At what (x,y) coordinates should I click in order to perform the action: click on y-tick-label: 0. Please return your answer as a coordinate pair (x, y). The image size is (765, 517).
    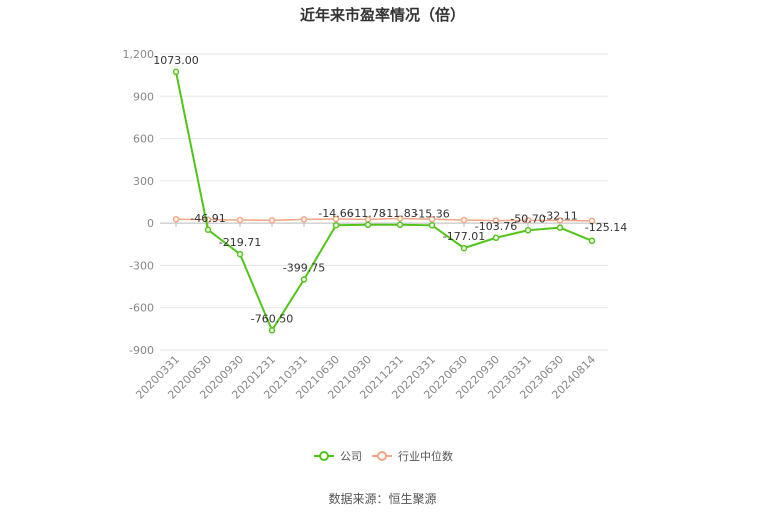
    Looking at the image, I should click on (150, 223).